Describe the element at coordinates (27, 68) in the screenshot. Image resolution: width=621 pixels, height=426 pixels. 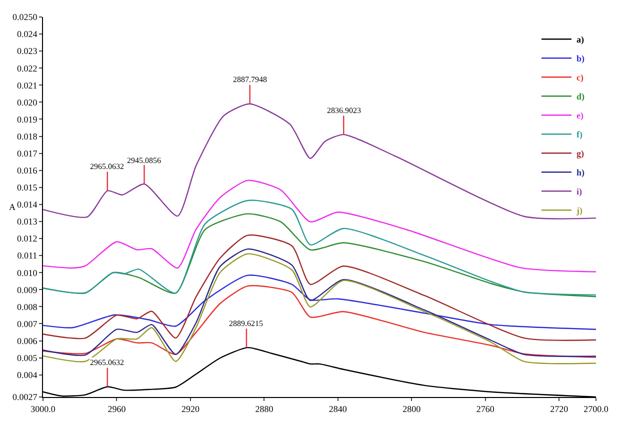
I see `y-tick-label: 0.022` at that location.